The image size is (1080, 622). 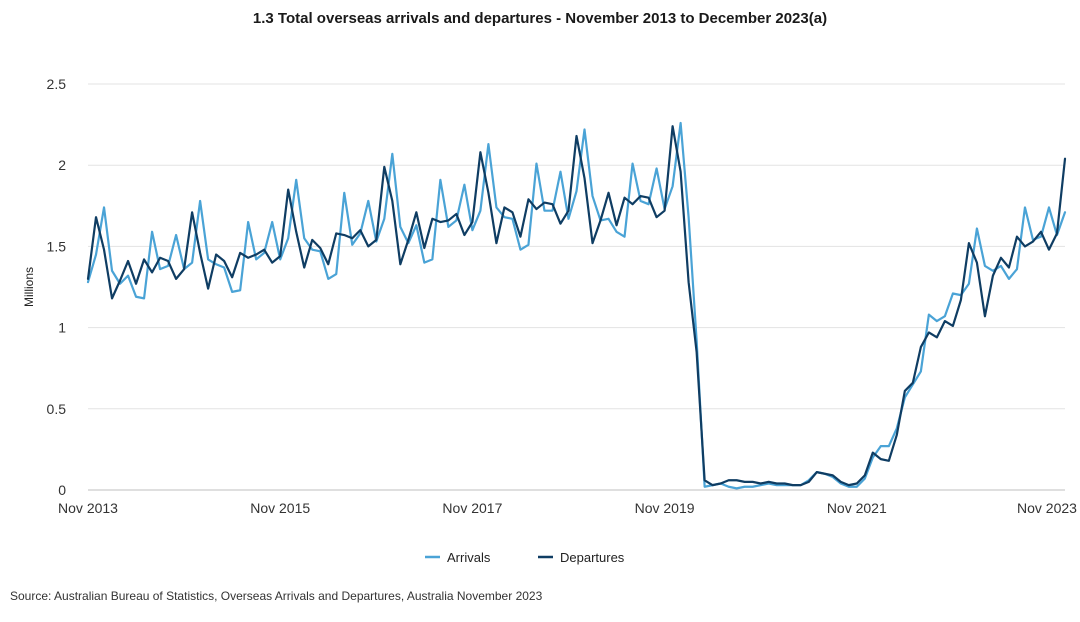 What do you see at coordinates (280, 508) in the screenshot?
I see `x-tick-label: Nov 2015` at bounding box center [280, 508].